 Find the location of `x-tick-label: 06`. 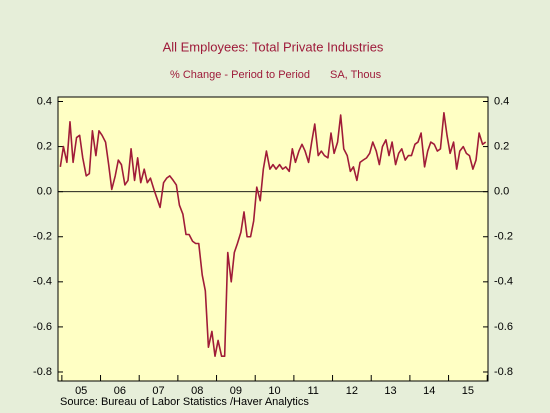

x-tick-label: 06 is located at coordinates (120, 391).